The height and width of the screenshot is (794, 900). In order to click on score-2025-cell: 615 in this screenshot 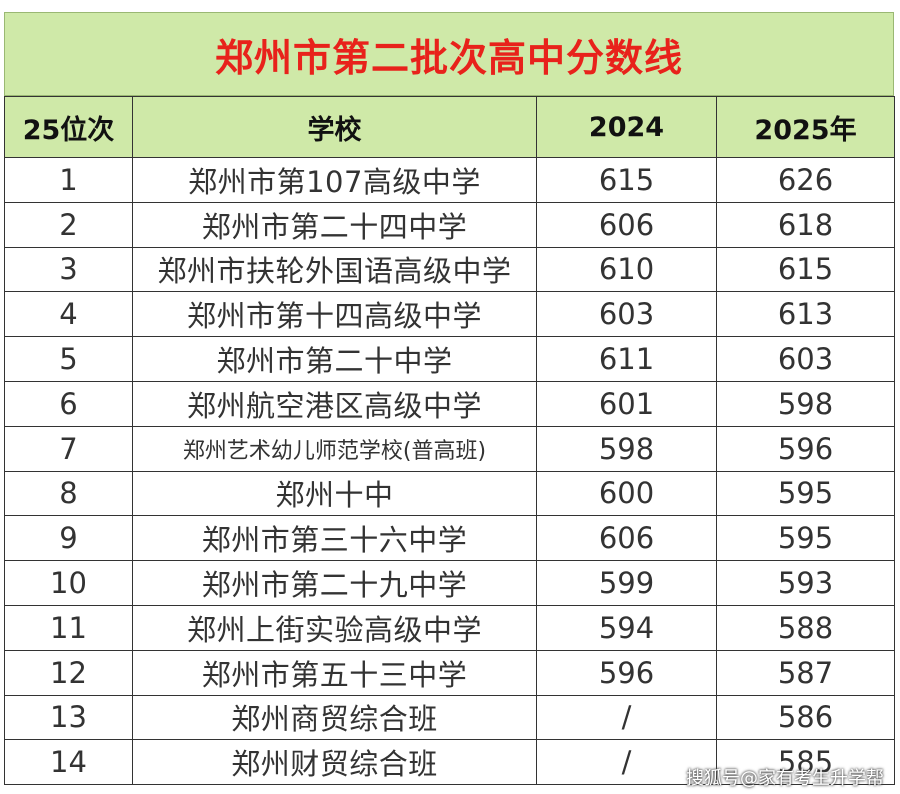, I will do `click(805, 269)`.